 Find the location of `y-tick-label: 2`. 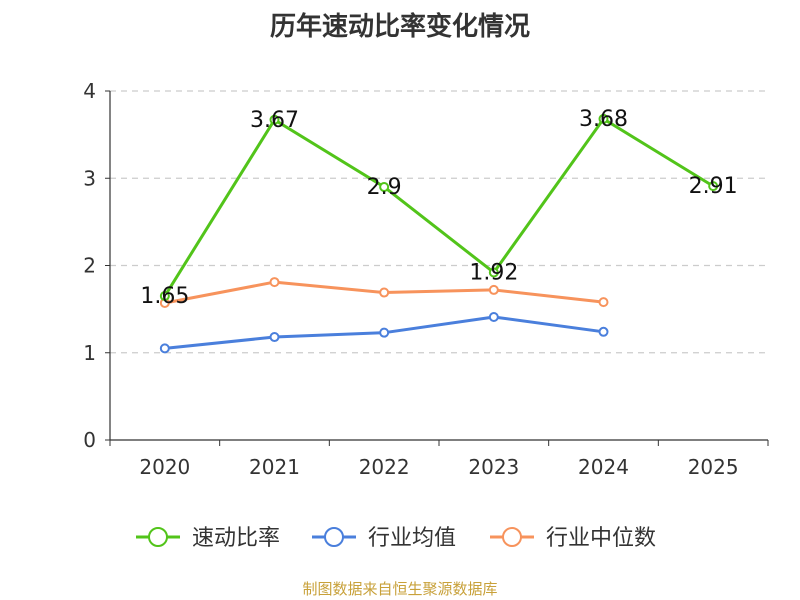

y-tick-label: 2 is located at coordinates (89, 266).